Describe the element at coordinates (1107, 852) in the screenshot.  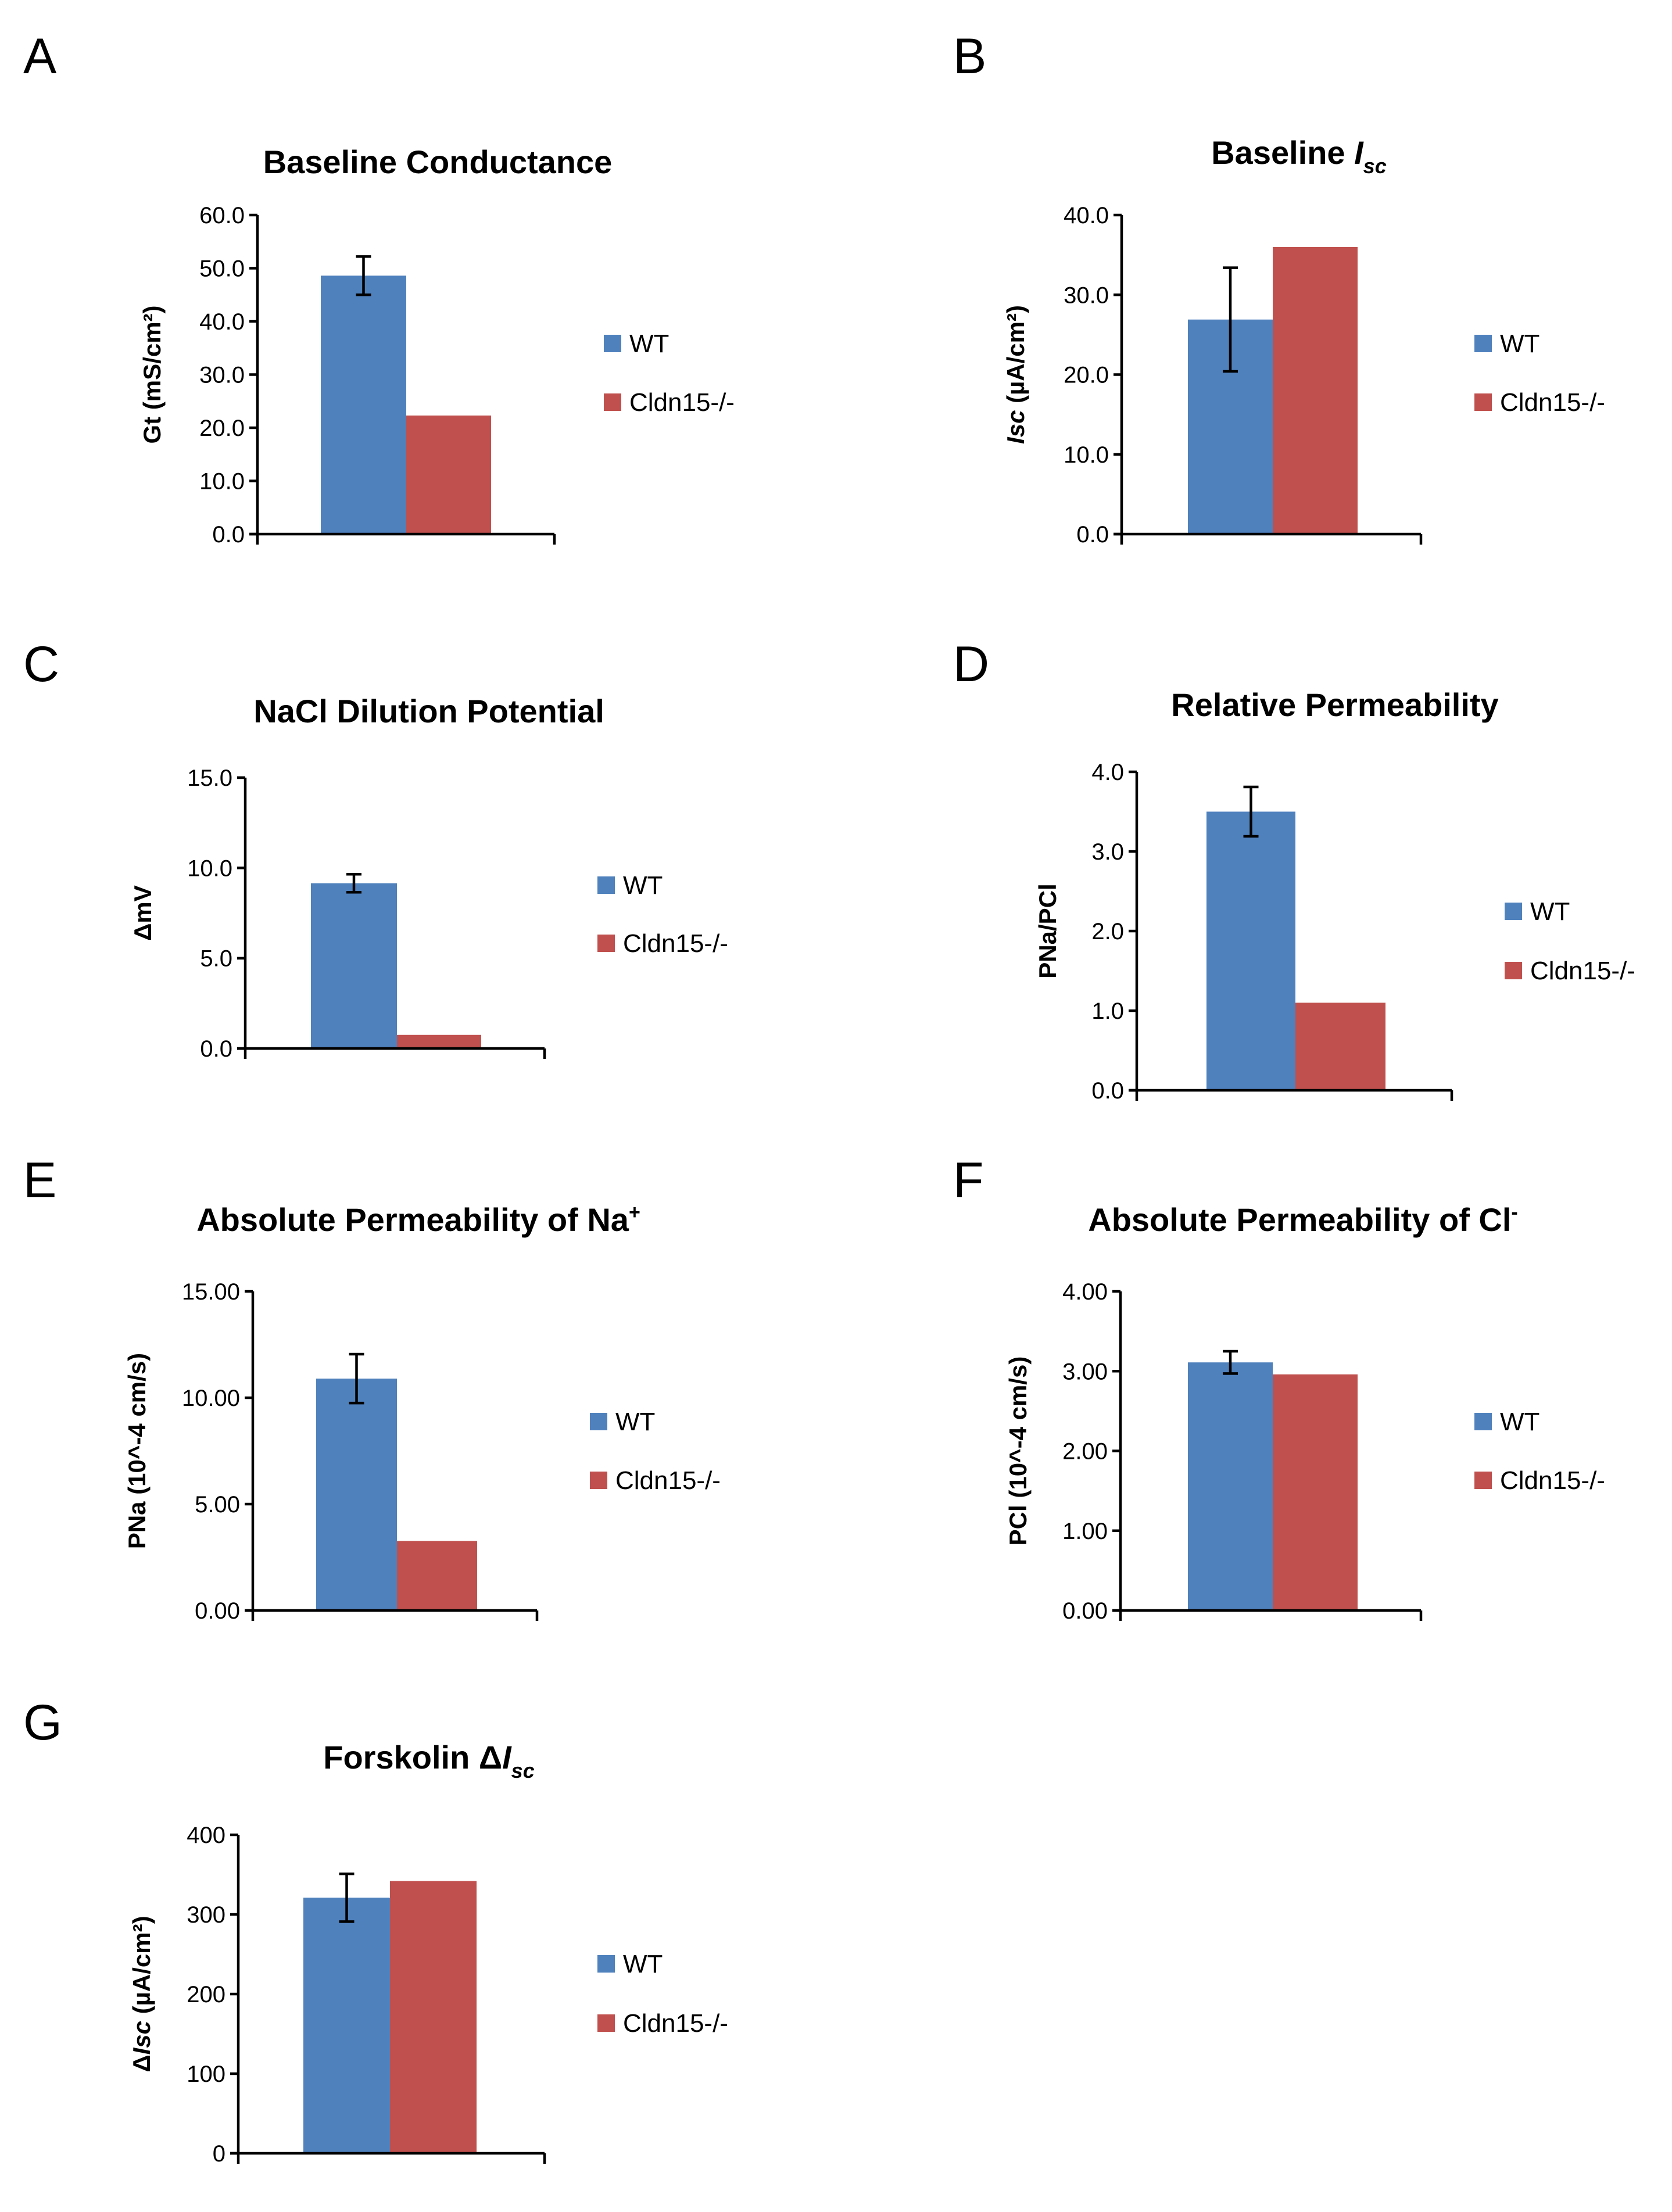
I see `y-tick-label: 3.0` at that location.